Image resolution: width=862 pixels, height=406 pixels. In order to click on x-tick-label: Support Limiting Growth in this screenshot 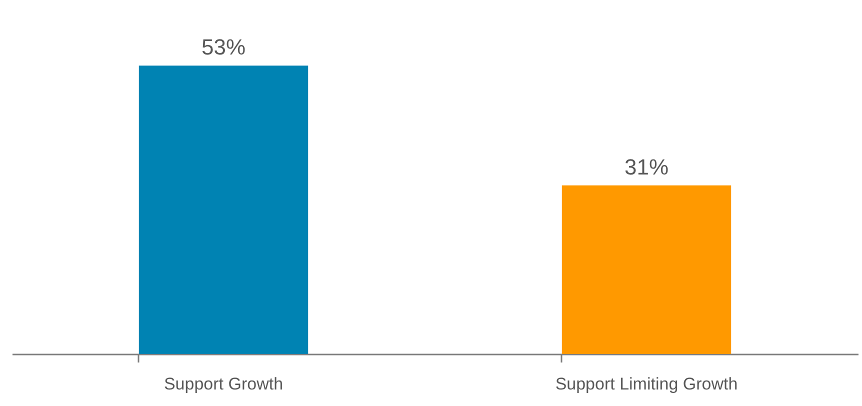, I will do `click(646, 384)`.